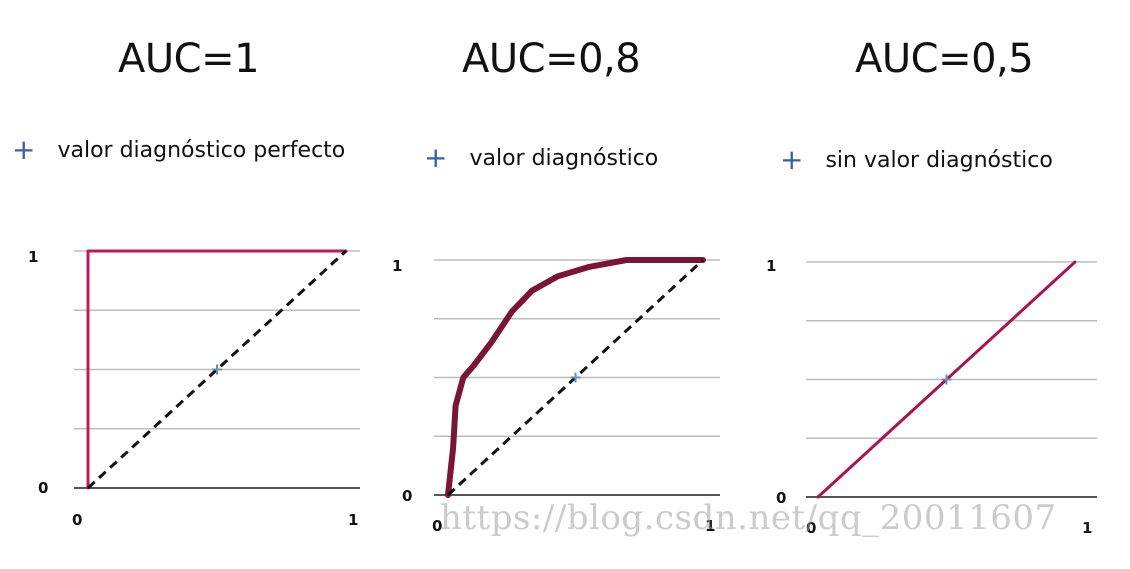 This screenshot has height=569, width=1130. I want to click on reference-diagonal, so click(217, 369).